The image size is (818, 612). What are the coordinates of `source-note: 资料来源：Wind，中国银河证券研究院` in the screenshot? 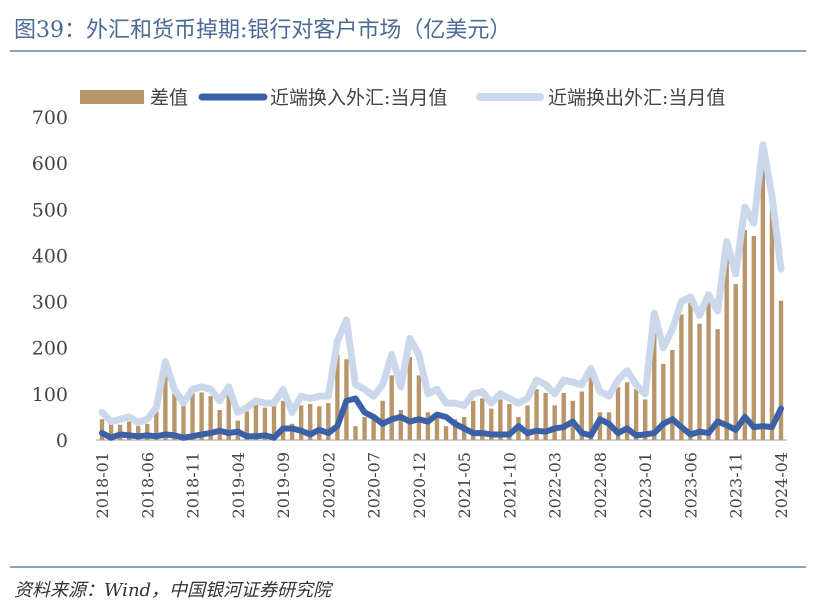 It's located at (173, 590).